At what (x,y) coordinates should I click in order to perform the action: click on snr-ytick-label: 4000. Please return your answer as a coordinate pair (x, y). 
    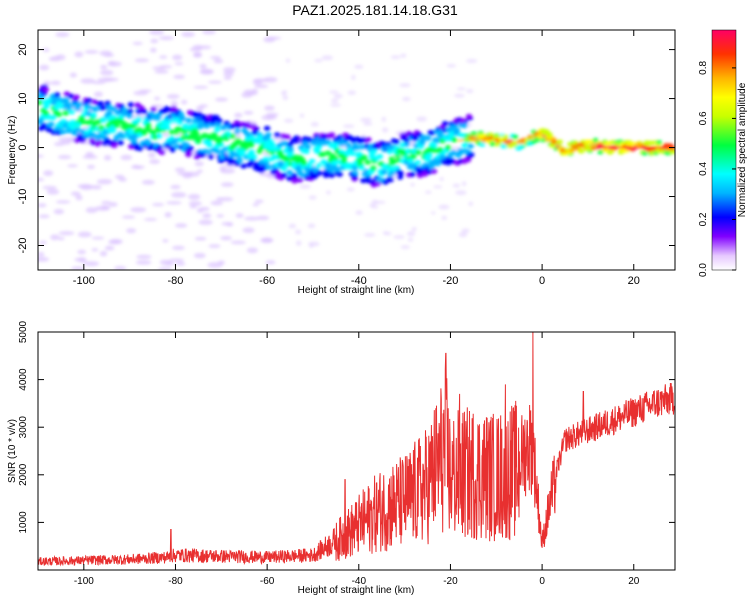
    Looking at the image, I should click on (23, 379).